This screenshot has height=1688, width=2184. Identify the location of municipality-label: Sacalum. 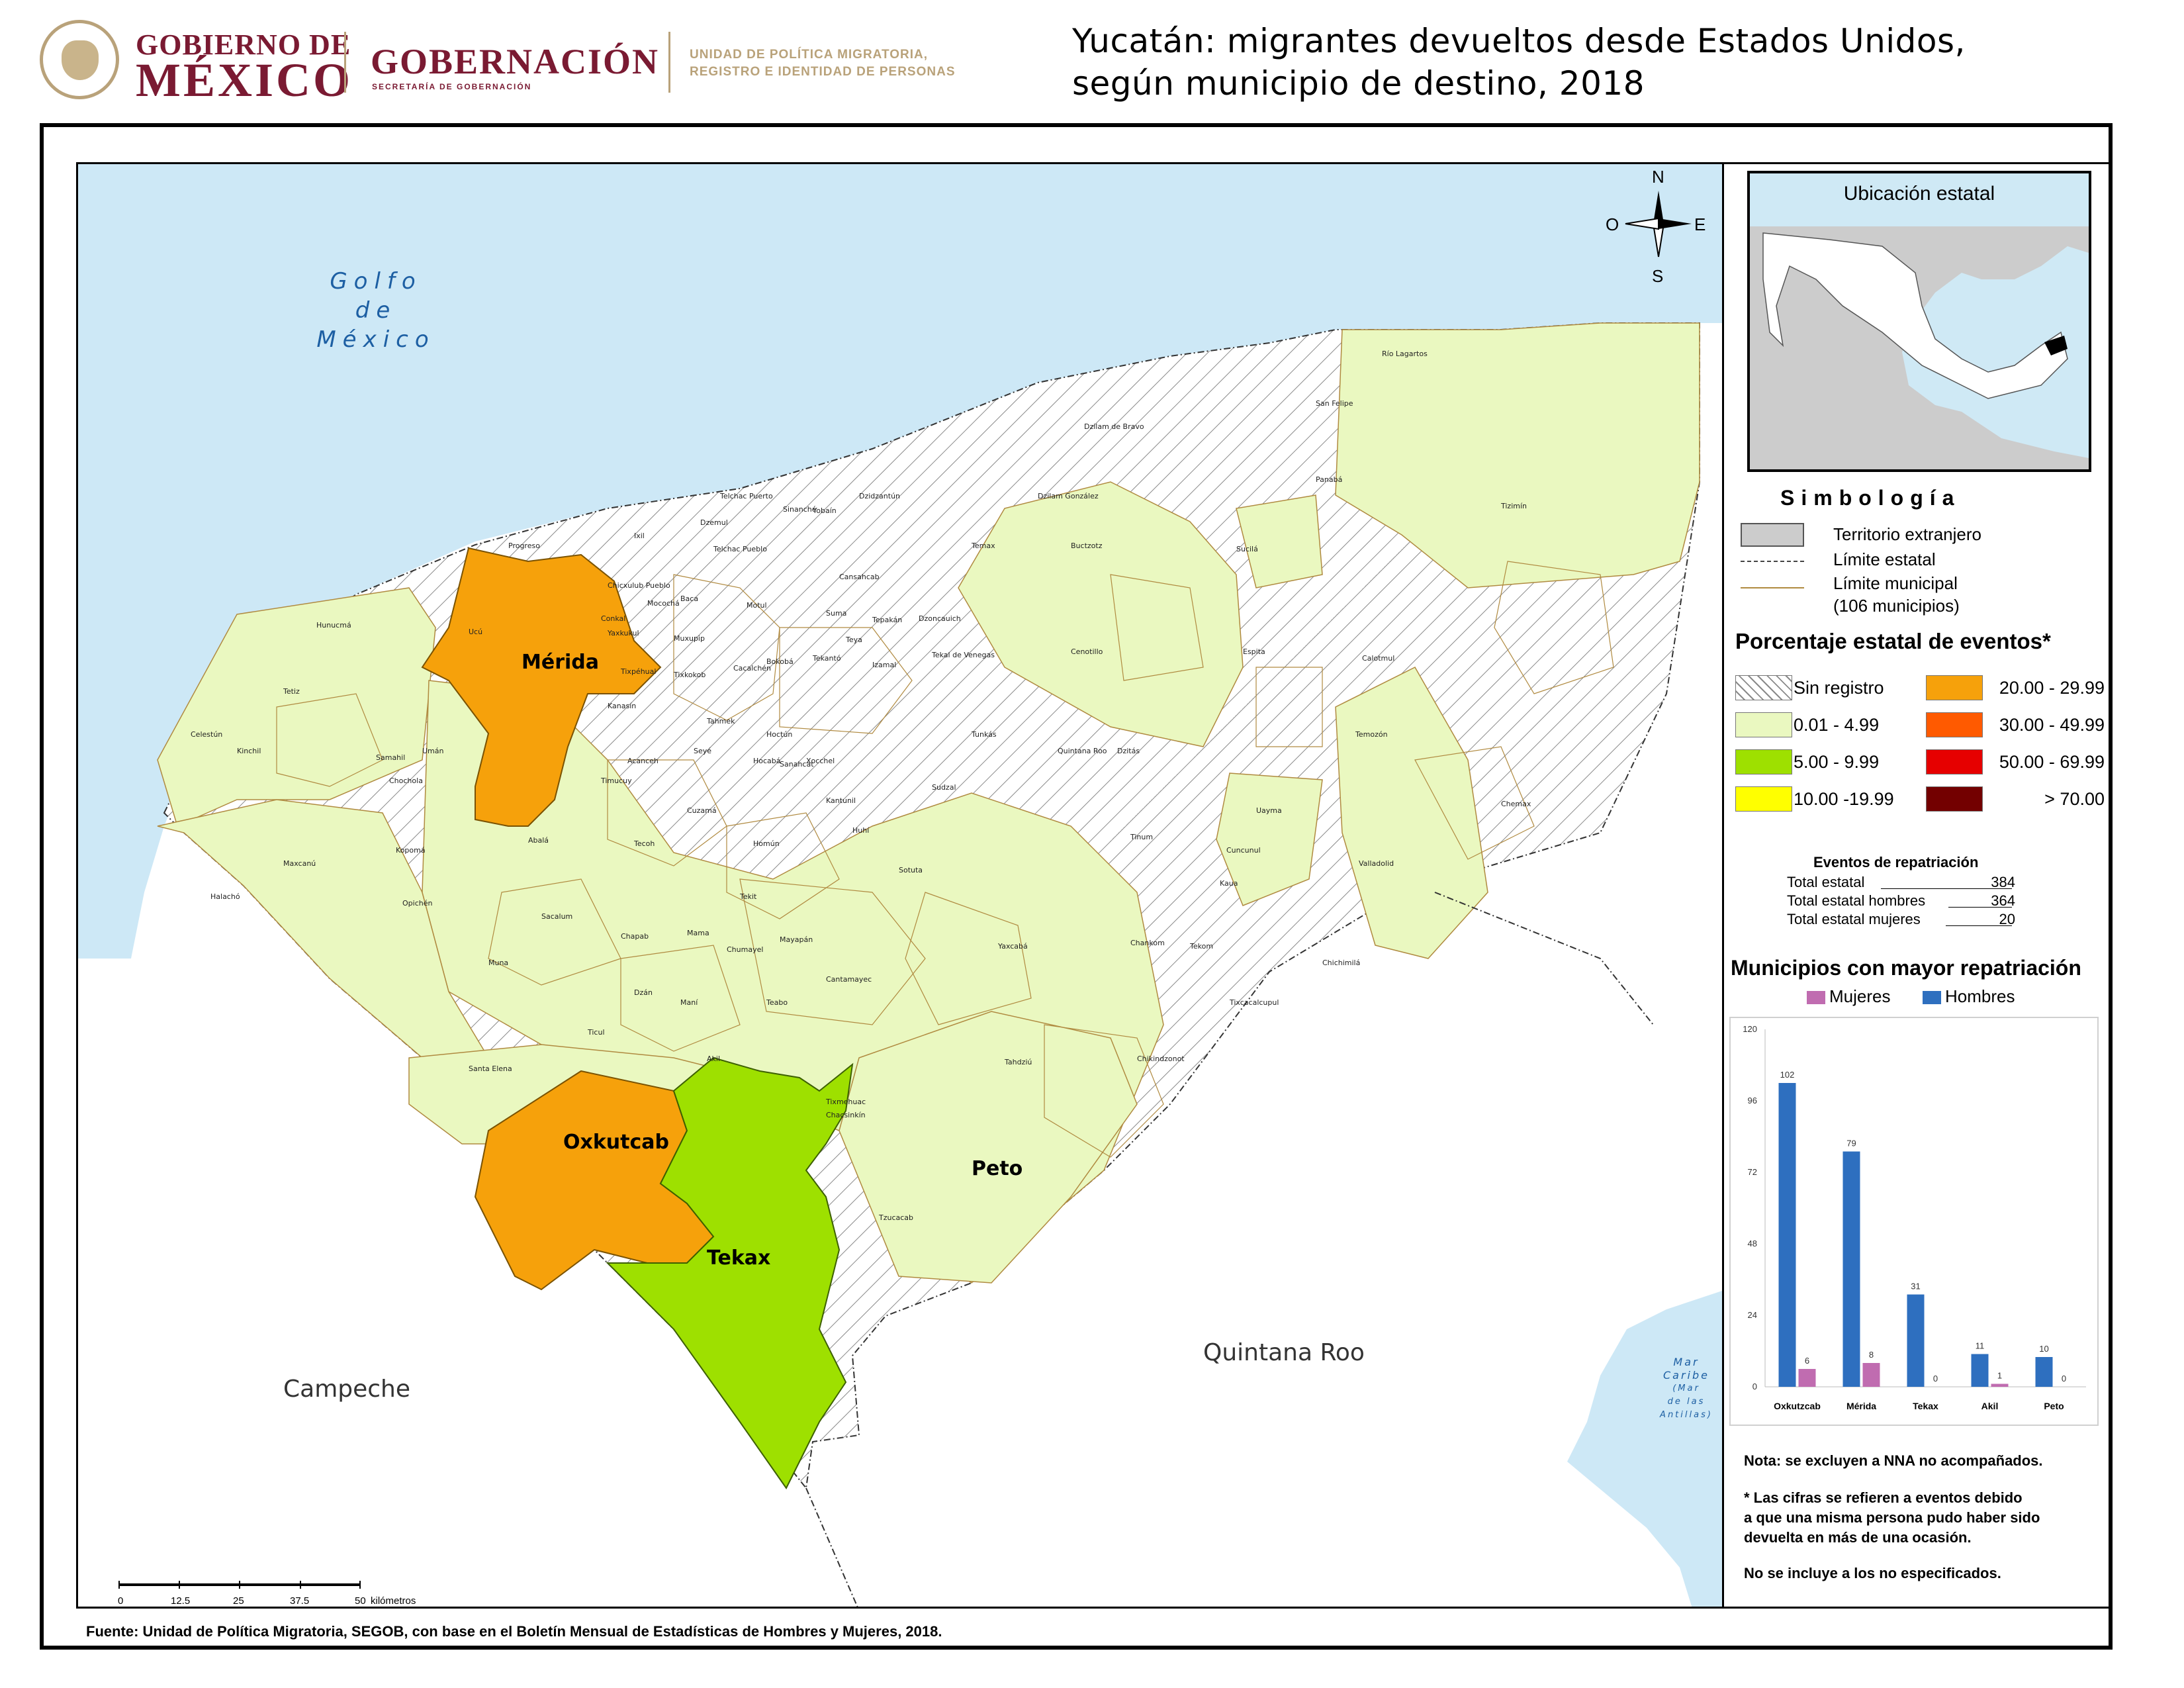
(557, 916).